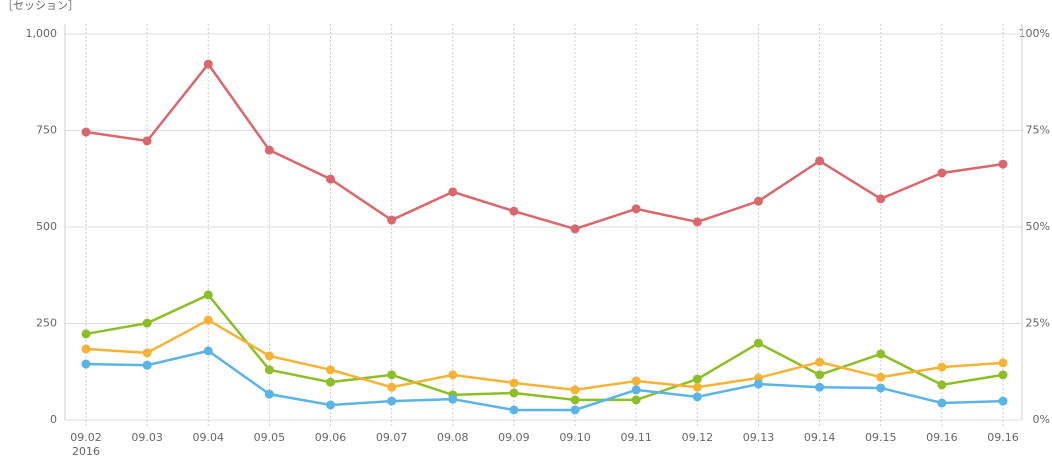  What do you see at coordinates (1038, 130) in the screenshot?
I see `y2-tick-label: 75%` at bounding box center [1038, 130].